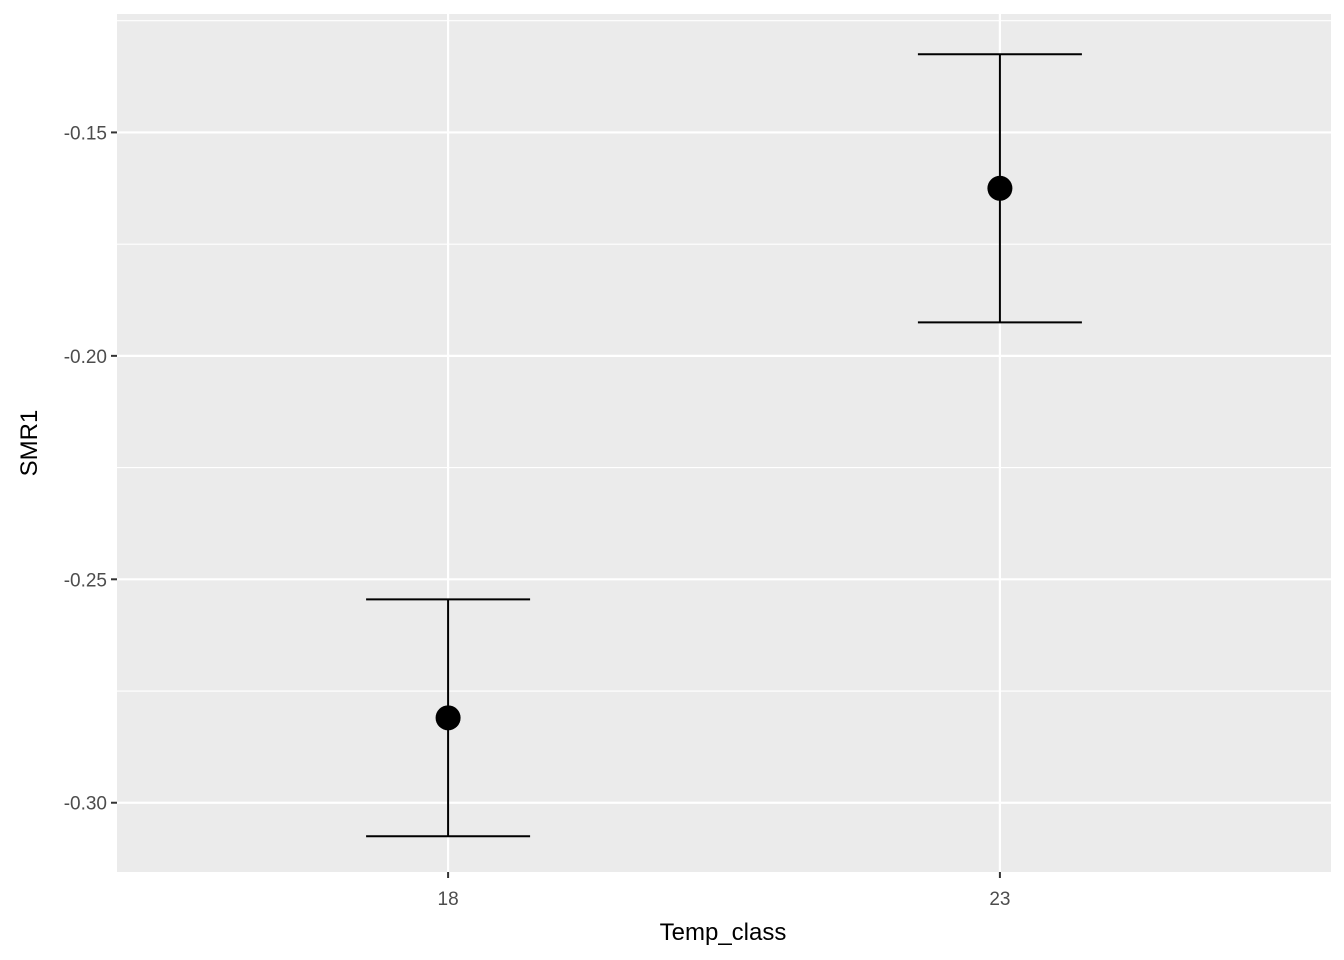 This screenshot has height=960, width=1344. I want to click on x-tick-label: 18, so click(448, 899).